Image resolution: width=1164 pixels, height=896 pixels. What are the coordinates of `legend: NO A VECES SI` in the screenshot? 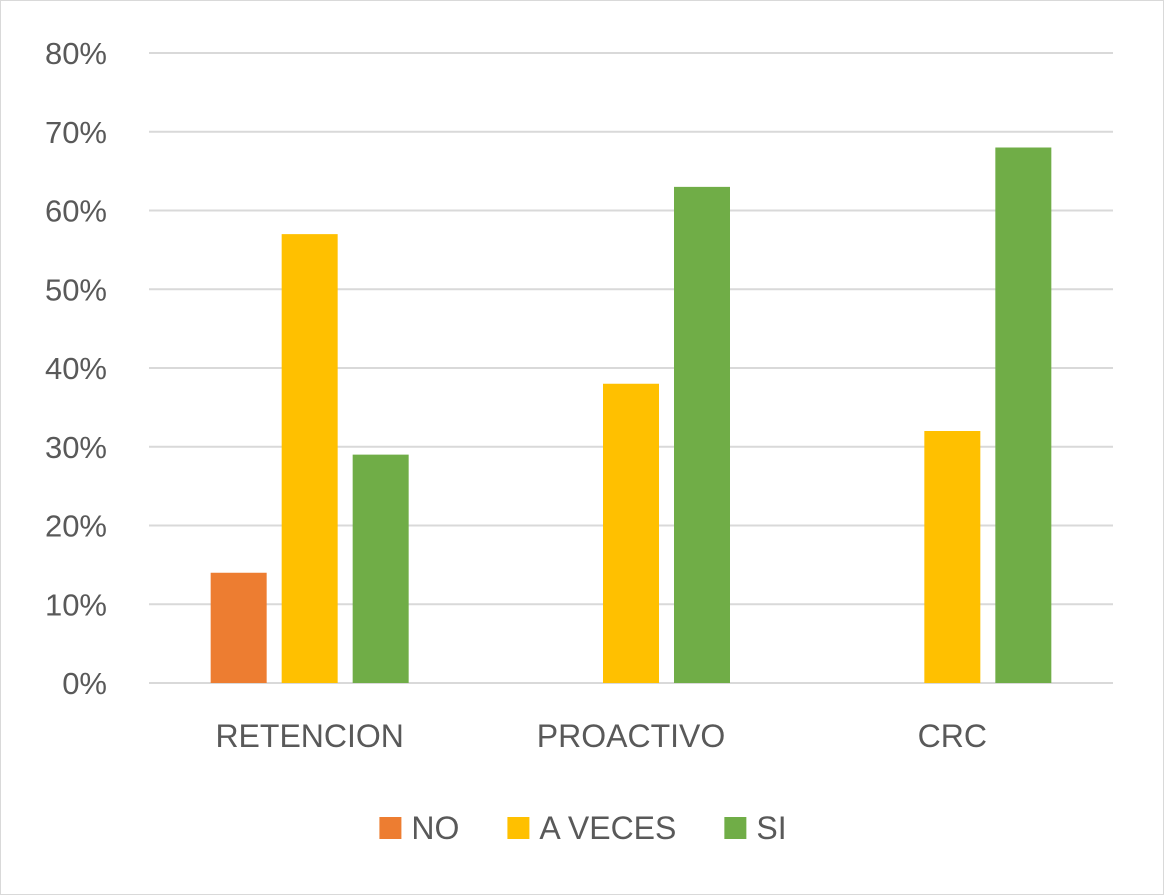 It's located at (583, 828).